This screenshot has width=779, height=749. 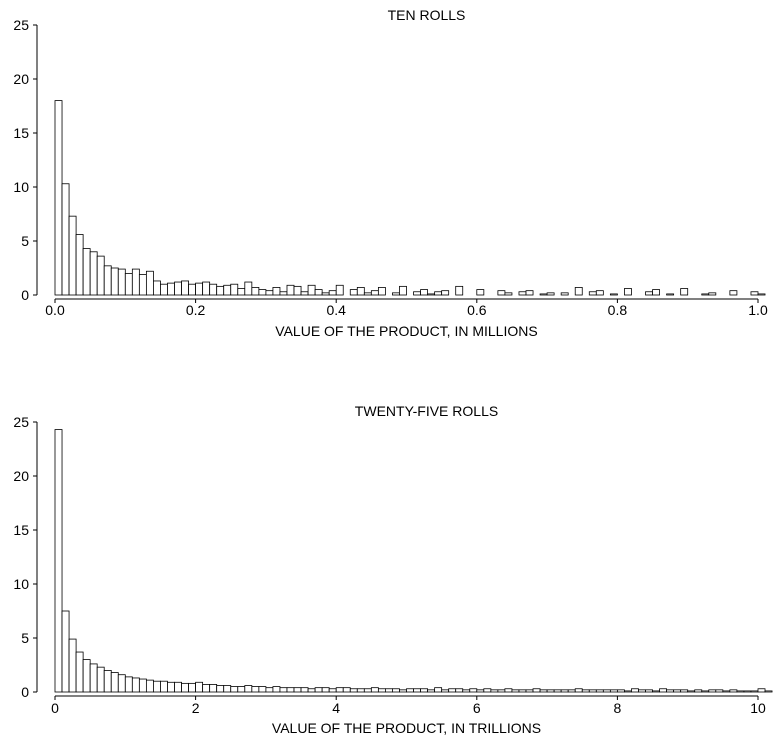 I want to click on x-tick-label: 0.8, so click(x=618, y=310).